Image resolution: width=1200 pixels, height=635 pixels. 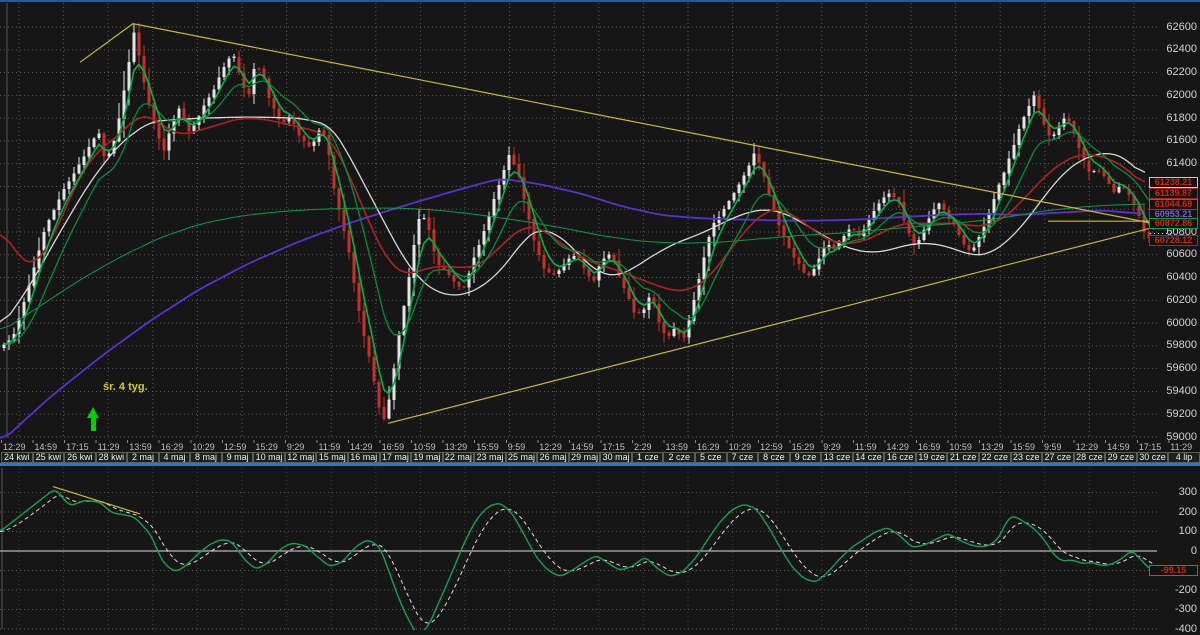 I want to click on date-label: 7 cze, so click(x=742, y=457).